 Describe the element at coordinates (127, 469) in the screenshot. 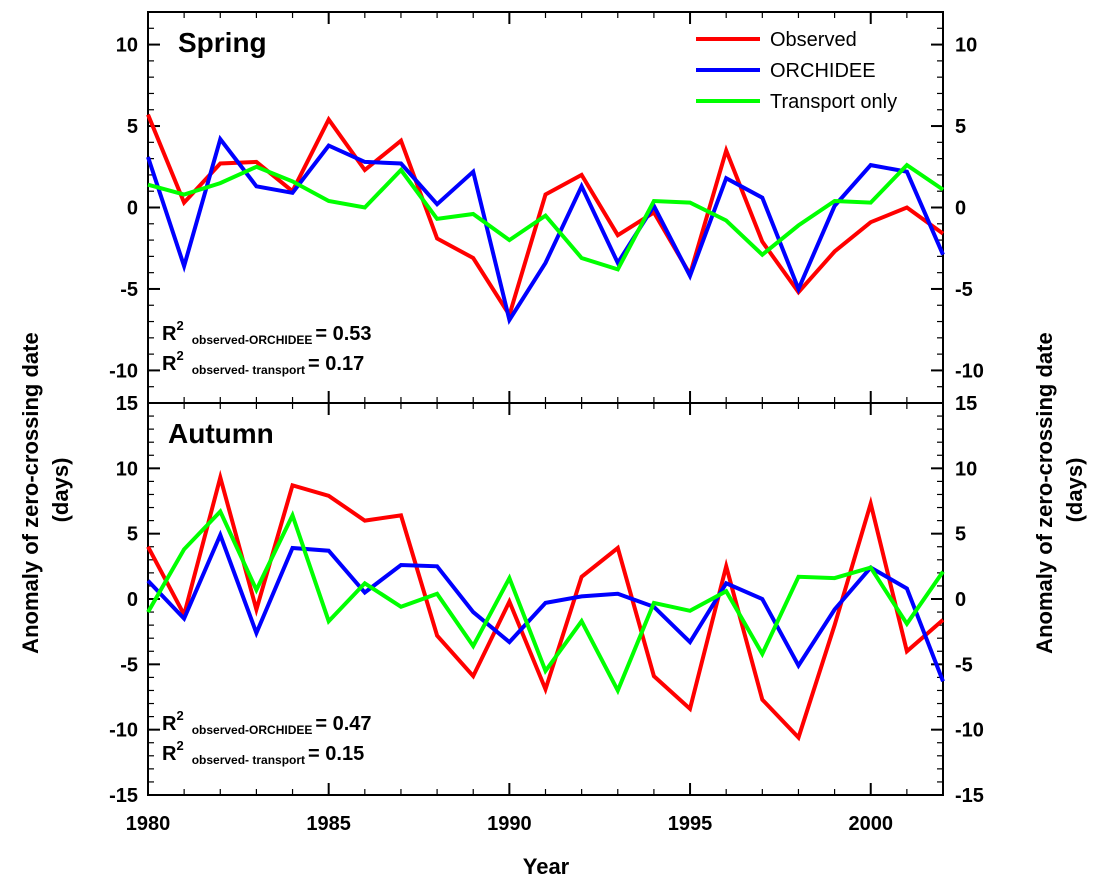

I see `panel-2-y-tick-label-left: 10` at that location.